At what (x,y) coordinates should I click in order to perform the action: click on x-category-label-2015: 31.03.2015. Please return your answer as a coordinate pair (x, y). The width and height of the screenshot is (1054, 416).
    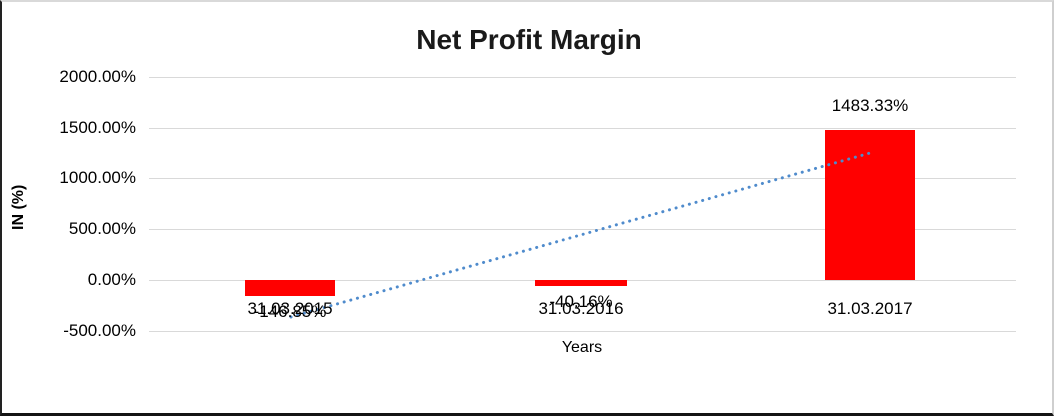
    Looking at the image, I should click on (290, 308).